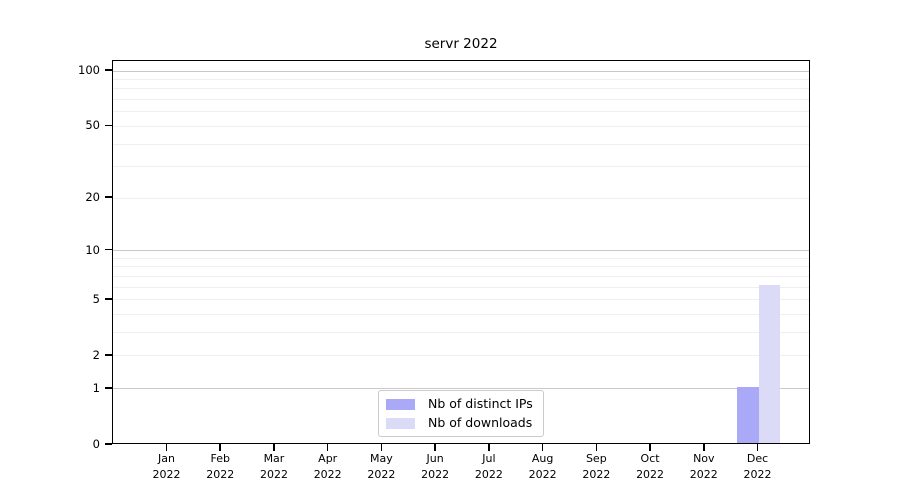 This screenshot has height=500, width=900. Describe the element at coordinates (461, 44) in the screenshot. I see `chart-title: servr 2022` at that location.